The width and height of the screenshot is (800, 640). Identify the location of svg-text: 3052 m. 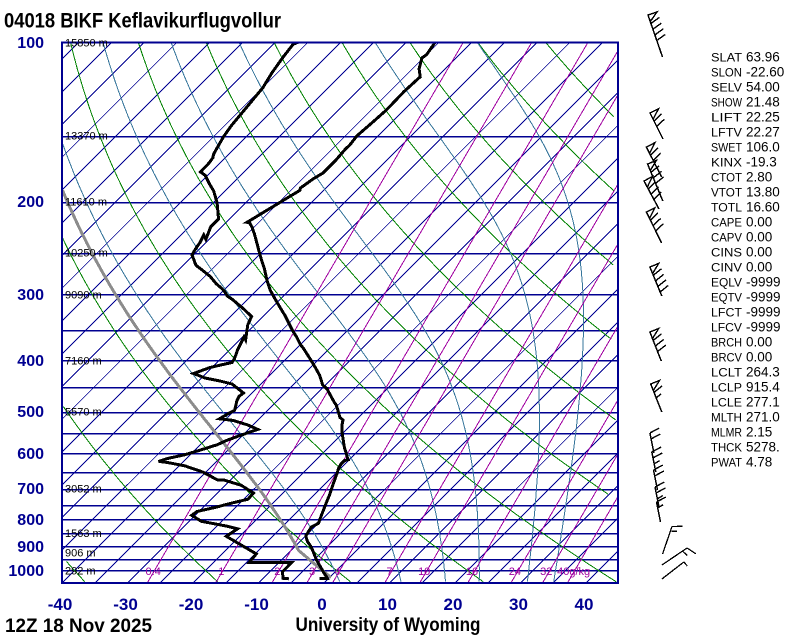
(83, 490).